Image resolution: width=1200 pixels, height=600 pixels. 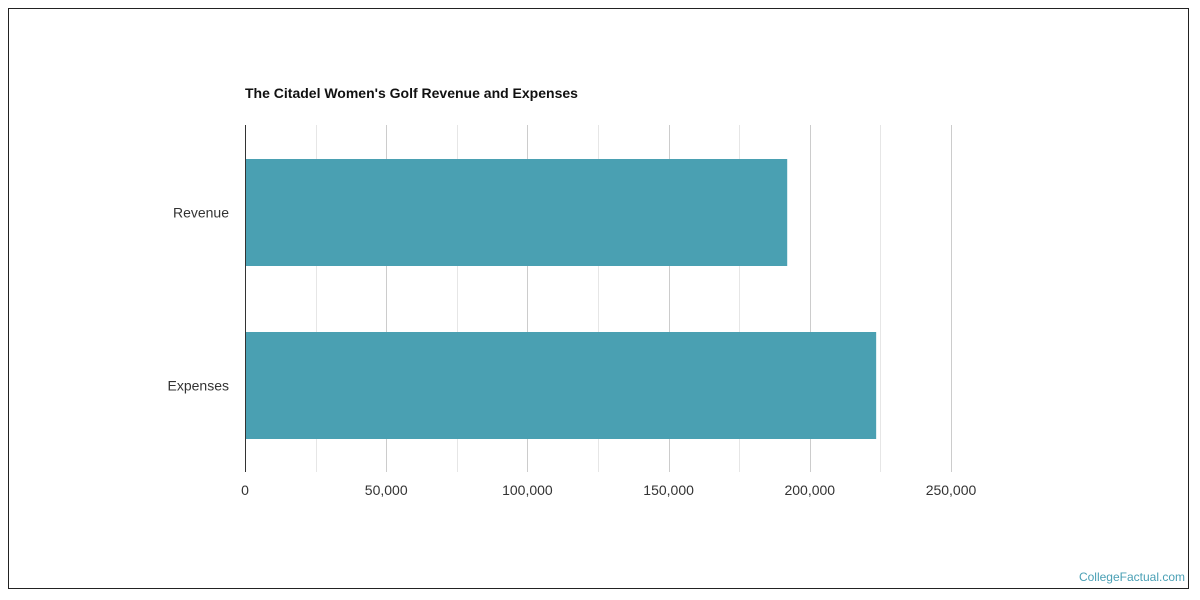 What do you see at coordinates (608, 490) in the screenshot?
I see `x-tick-labels: 0 50,000 100,000 150,000 200,000 250,000` at bounding box center [608, 490].